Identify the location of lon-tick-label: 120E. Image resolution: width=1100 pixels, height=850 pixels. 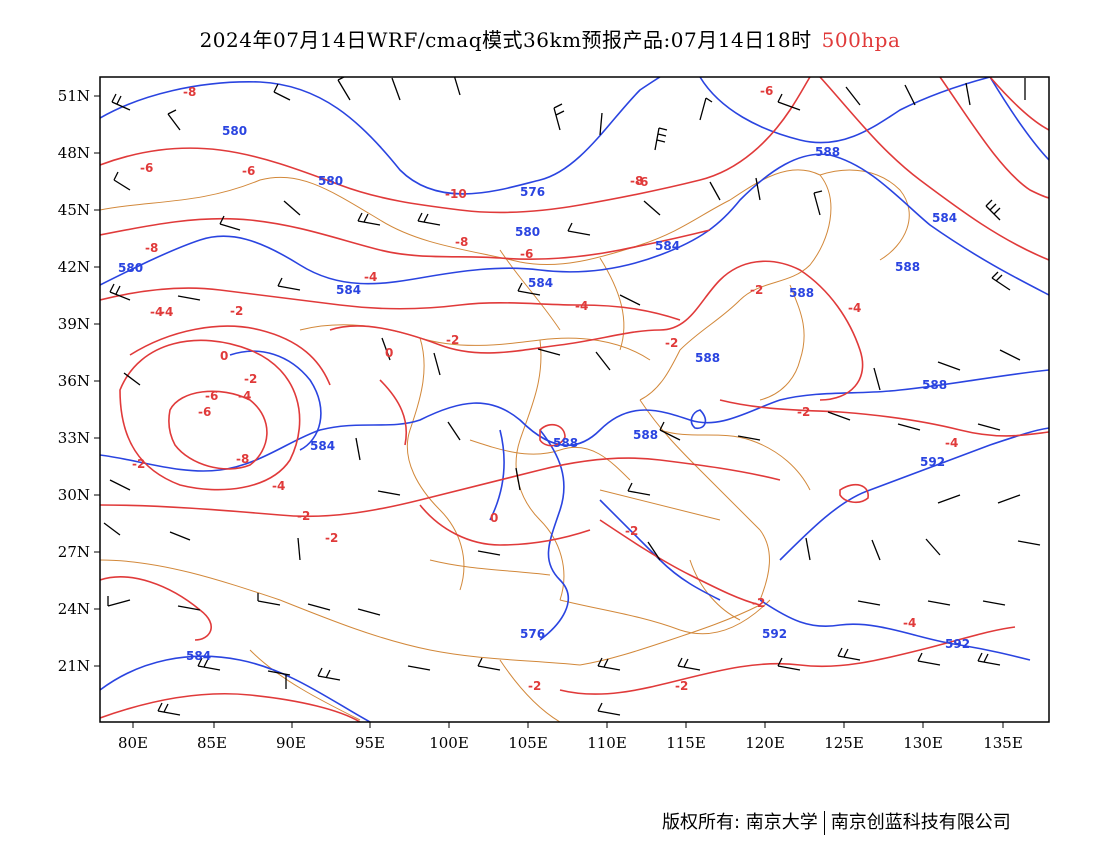
(765, 743).